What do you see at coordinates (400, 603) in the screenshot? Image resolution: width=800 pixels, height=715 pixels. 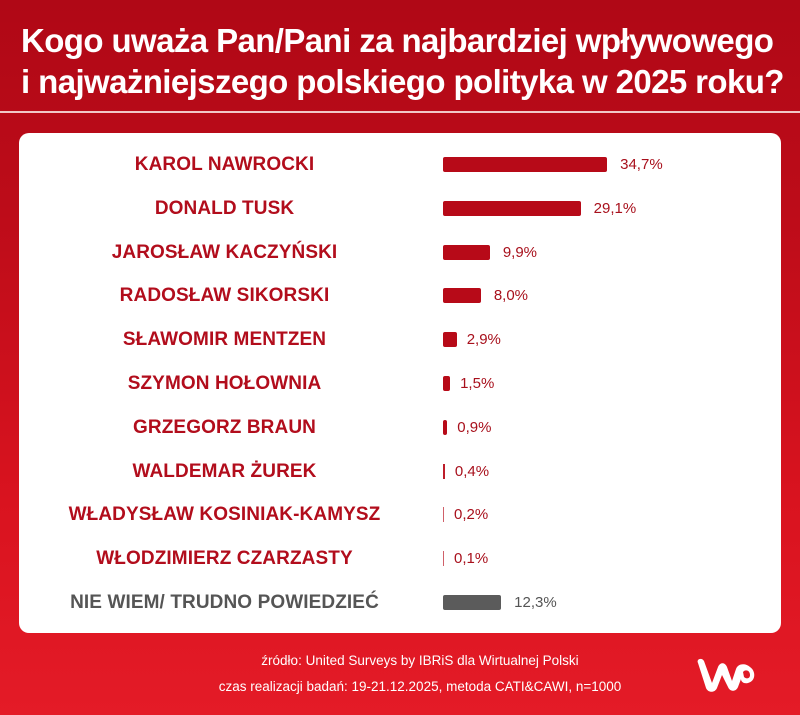 I see `chart-row: NIE WIEM/ TRUDNO POWIEDZIEĆ 12,3%` at bounding box center [400, 603].